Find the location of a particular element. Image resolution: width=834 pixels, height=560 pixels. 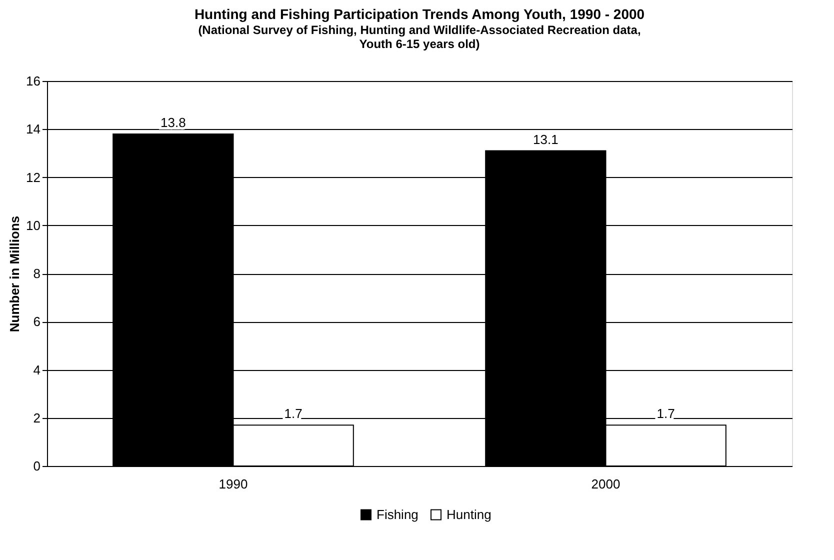

chart-subtitle: (National Survey of Fishing, Hunting and Wildlife-Associated Recreation data, Youth 6-15 years old) is located at coordinates (419, 37).